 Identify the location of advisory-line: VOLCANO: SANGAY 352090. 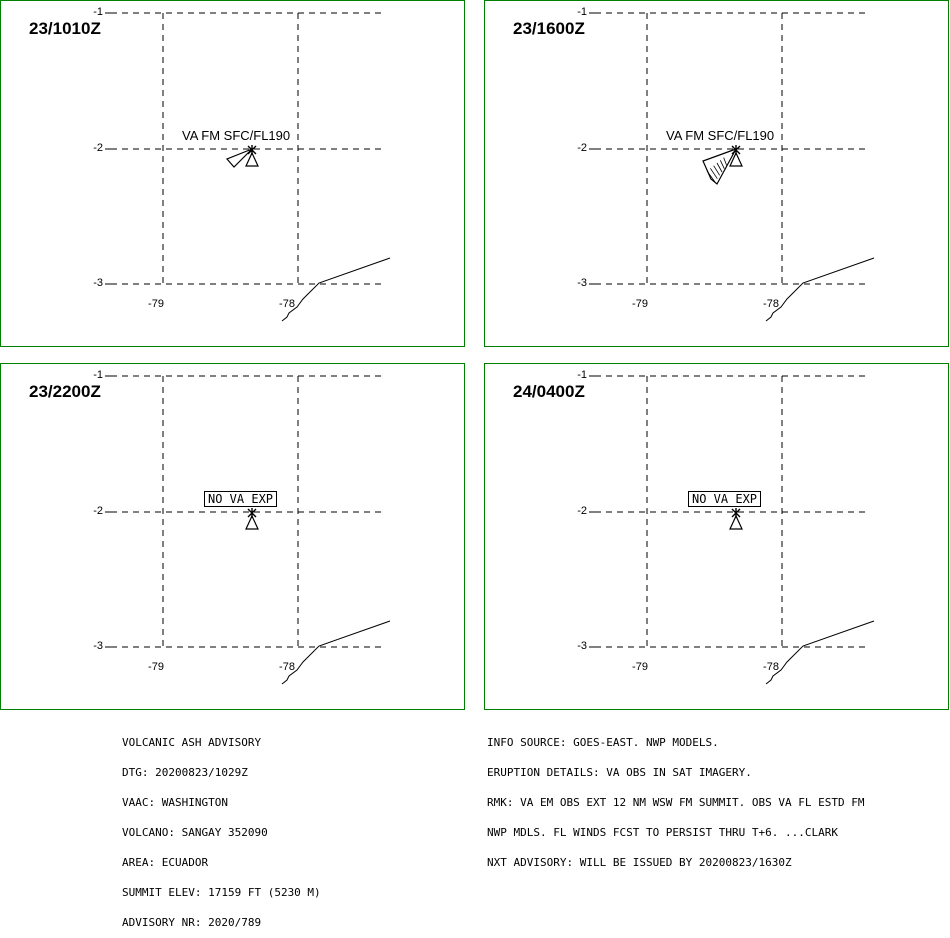
(195, 832).